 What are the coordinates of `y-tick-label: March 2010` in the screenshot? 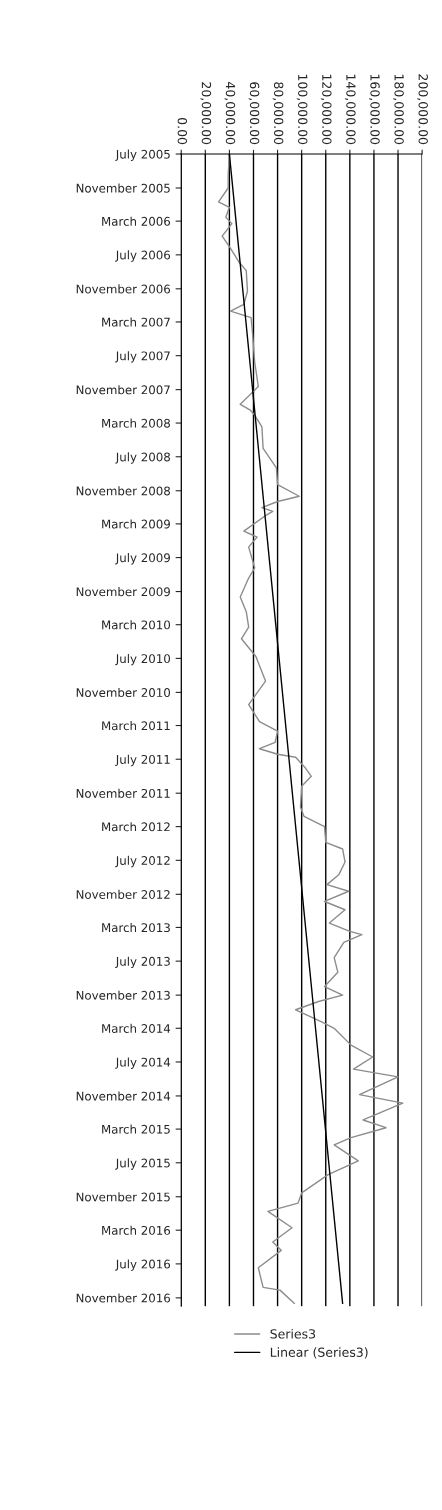 It's located at (136, 625).